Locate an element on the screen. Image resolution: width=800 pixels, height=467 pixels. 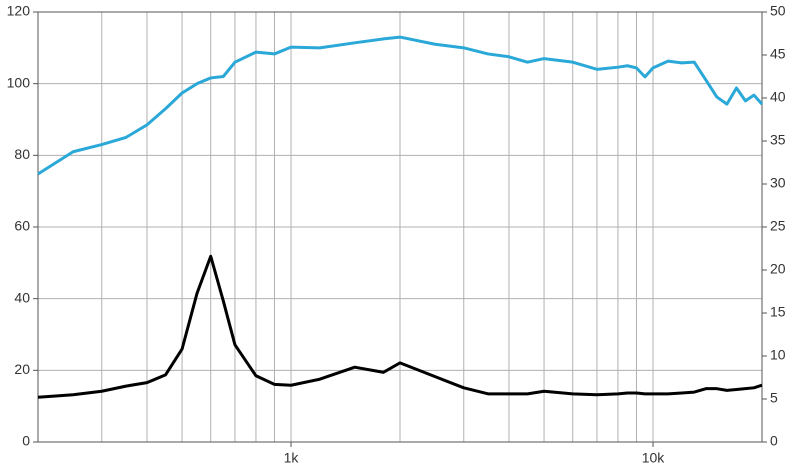
x-tick-label: 10k is located at coordinates (654, 458).